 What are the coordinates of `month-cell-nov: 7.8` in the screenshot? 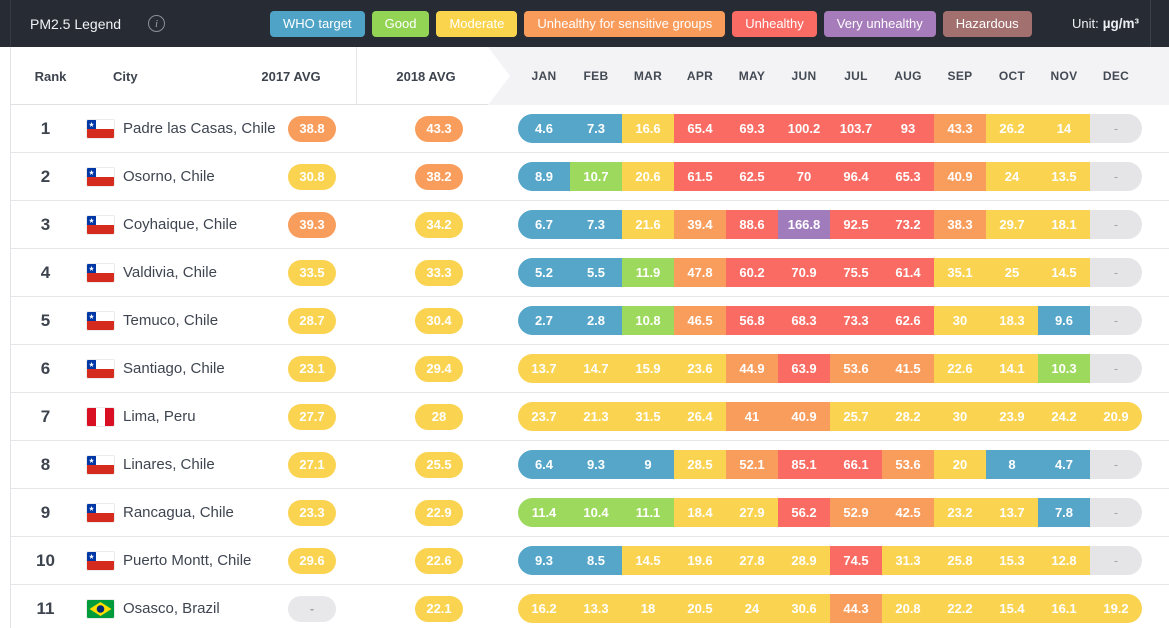 It's located at (1064, 512).